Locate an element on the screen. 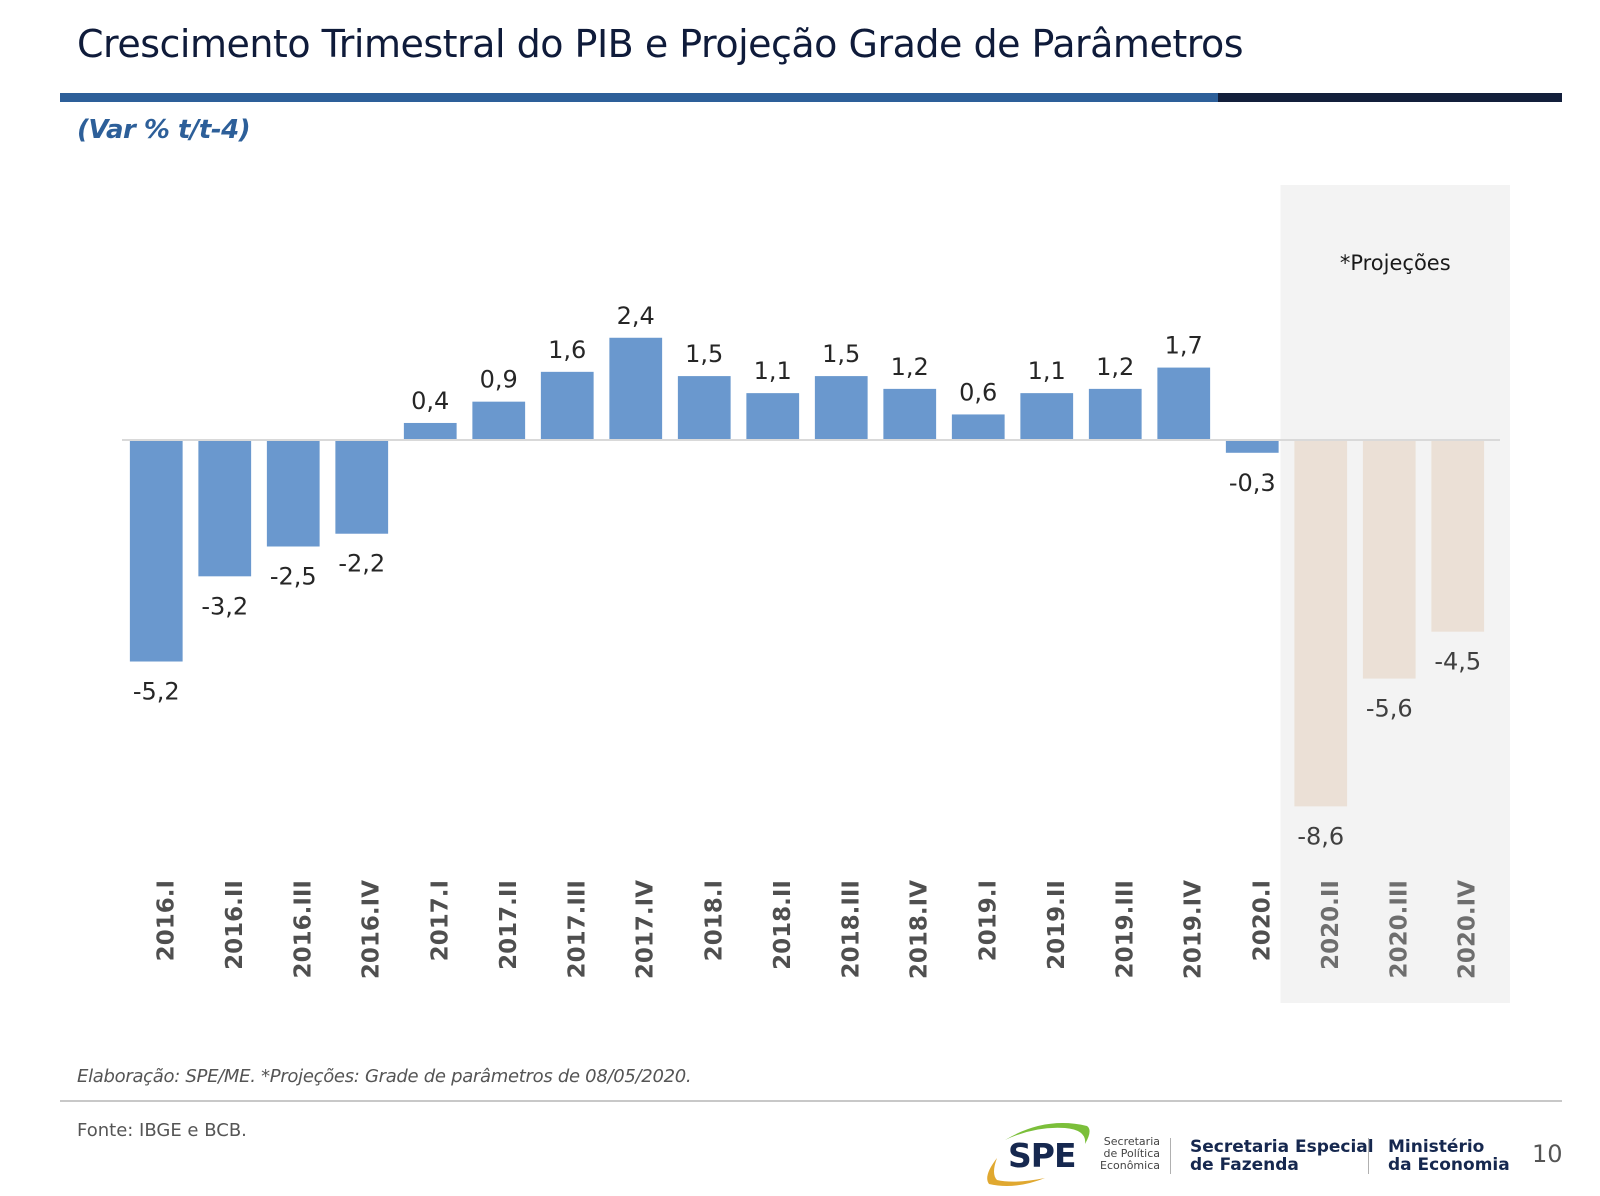  category-label: 2018.I is located at coordinates (714, 920).